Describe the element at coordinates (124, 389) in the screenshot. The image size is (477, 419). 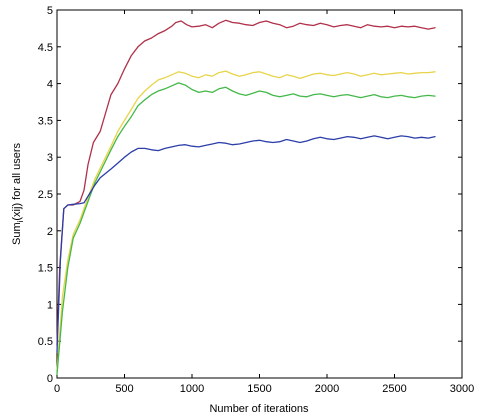
I see `x-tick-label: 500` at that location.